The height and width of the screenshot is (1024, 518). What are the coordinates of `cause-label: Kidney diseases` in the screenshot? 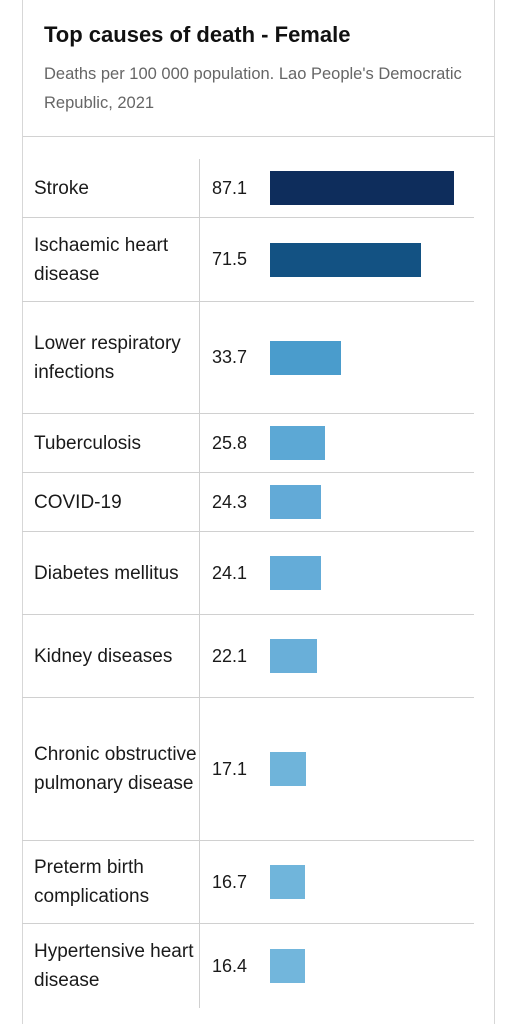 It's located at (103, 656).